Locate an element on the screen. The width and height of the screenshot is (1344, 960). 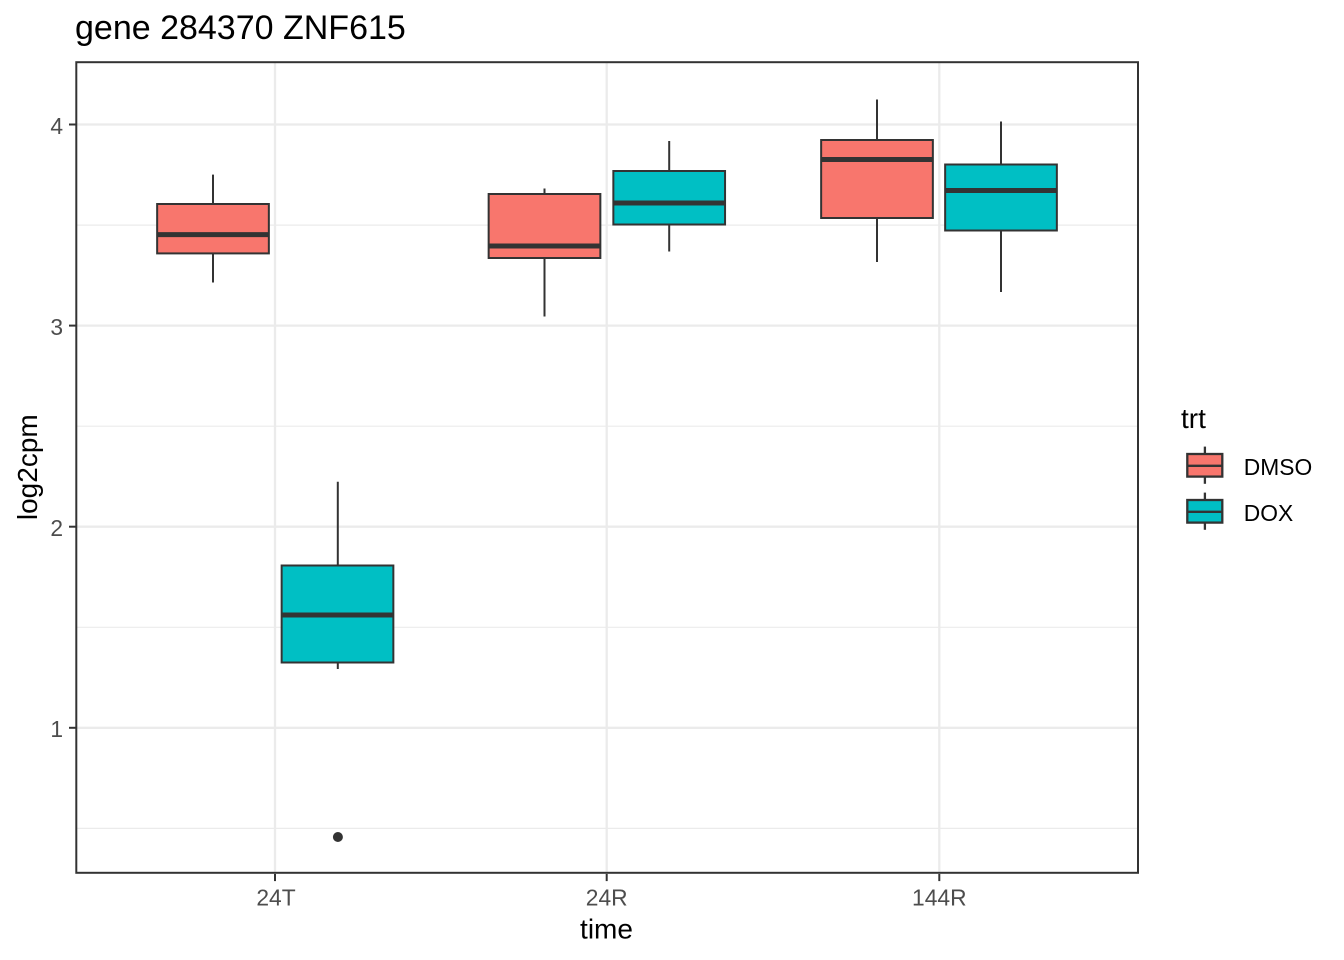
svg-text: trt is located at coordinates (1193, 418).